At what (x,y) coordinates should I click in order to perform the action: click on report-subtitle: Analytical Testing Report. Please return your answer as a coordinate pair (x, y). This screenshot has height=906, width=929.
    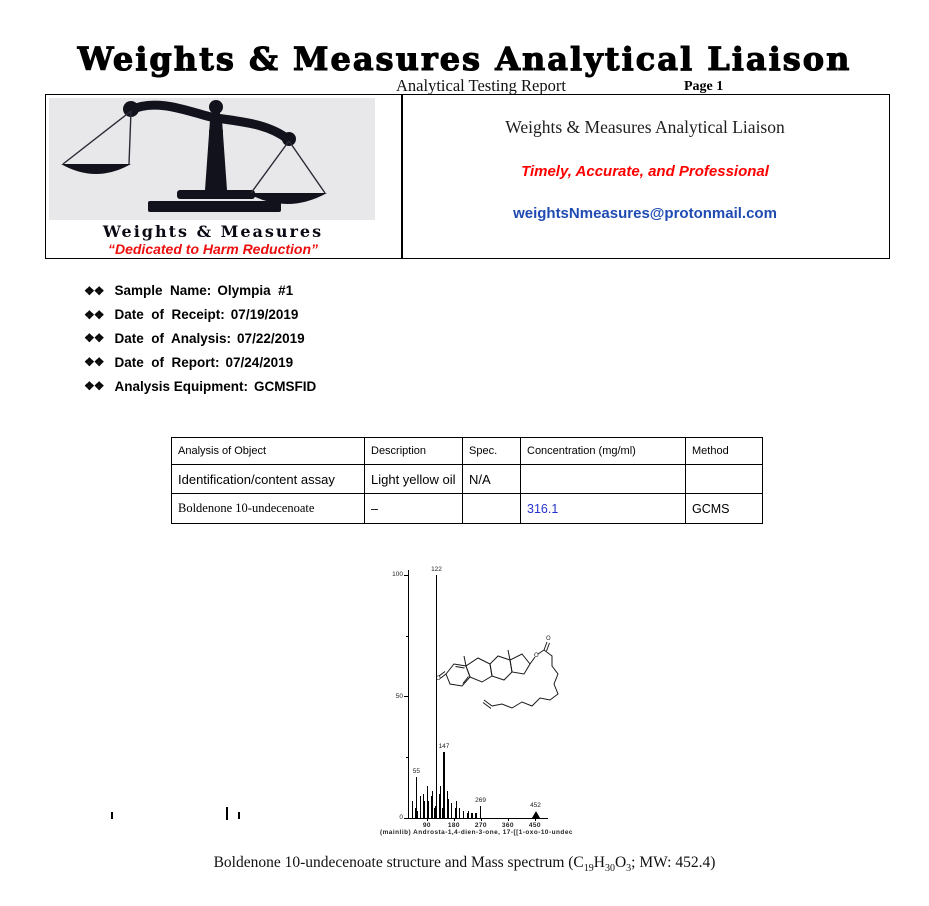
    Looking at the image, I should click on (481, 85).